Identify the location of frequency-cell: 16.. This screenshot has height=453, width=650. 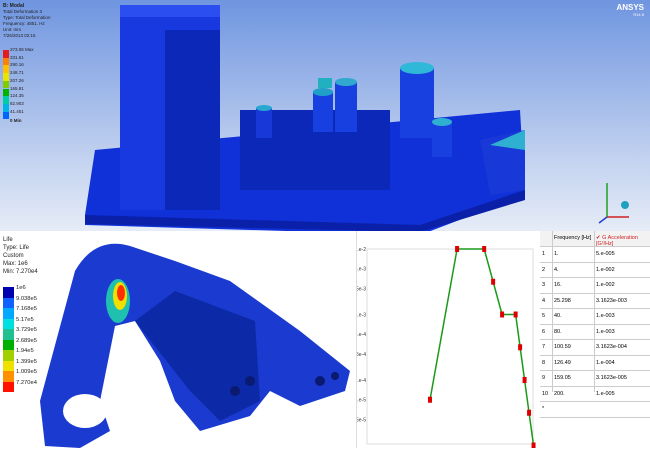
(558, 285).